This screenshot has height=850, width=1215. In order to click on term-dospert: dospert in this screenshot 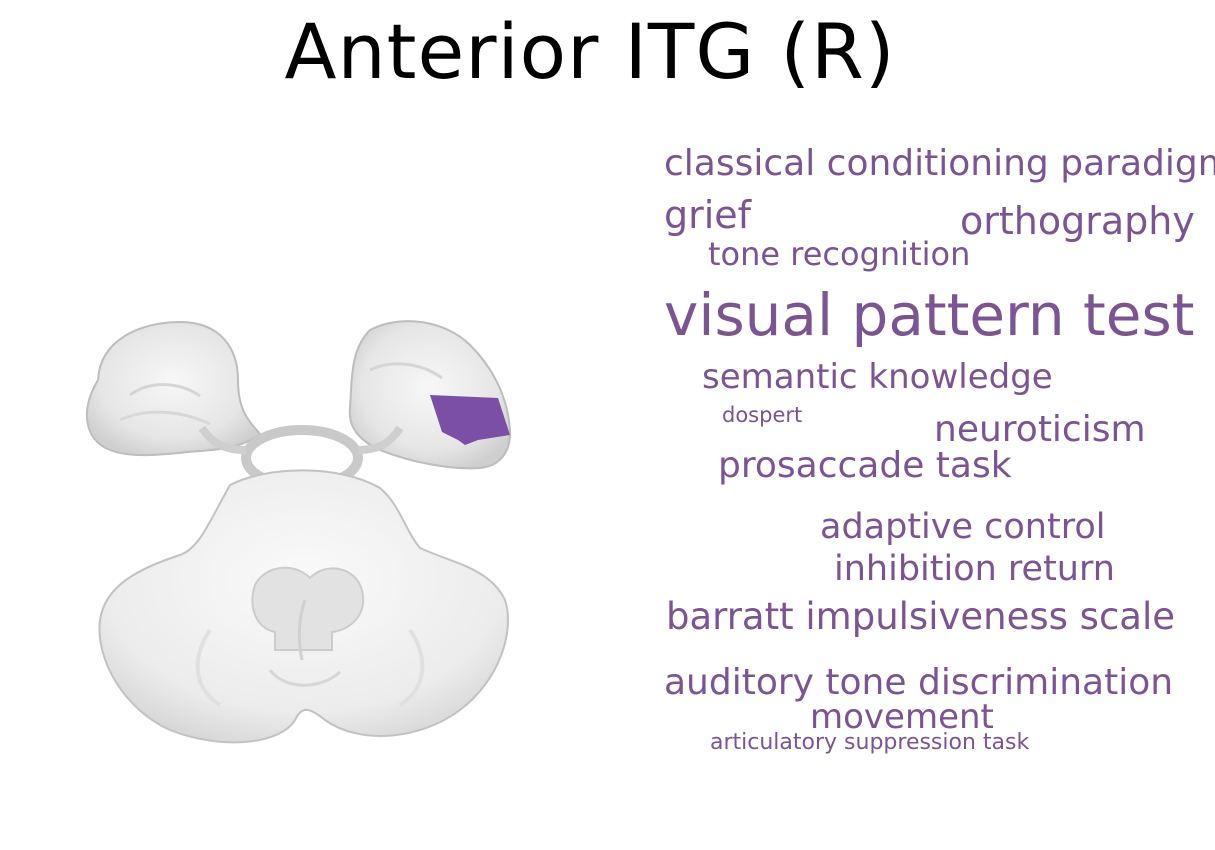, I will do `click(762, 415)`.